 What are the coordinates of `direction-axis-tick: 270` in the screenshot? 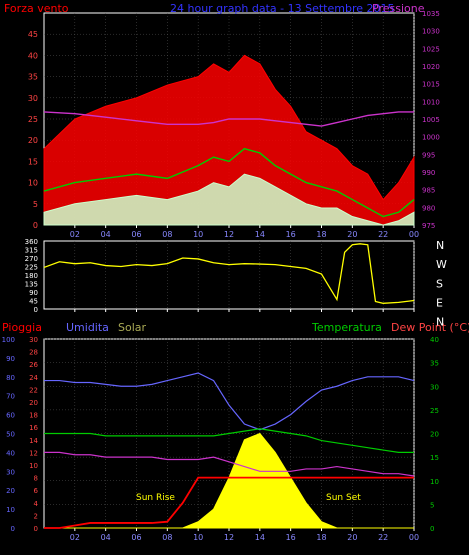 It's located at (31, 259).